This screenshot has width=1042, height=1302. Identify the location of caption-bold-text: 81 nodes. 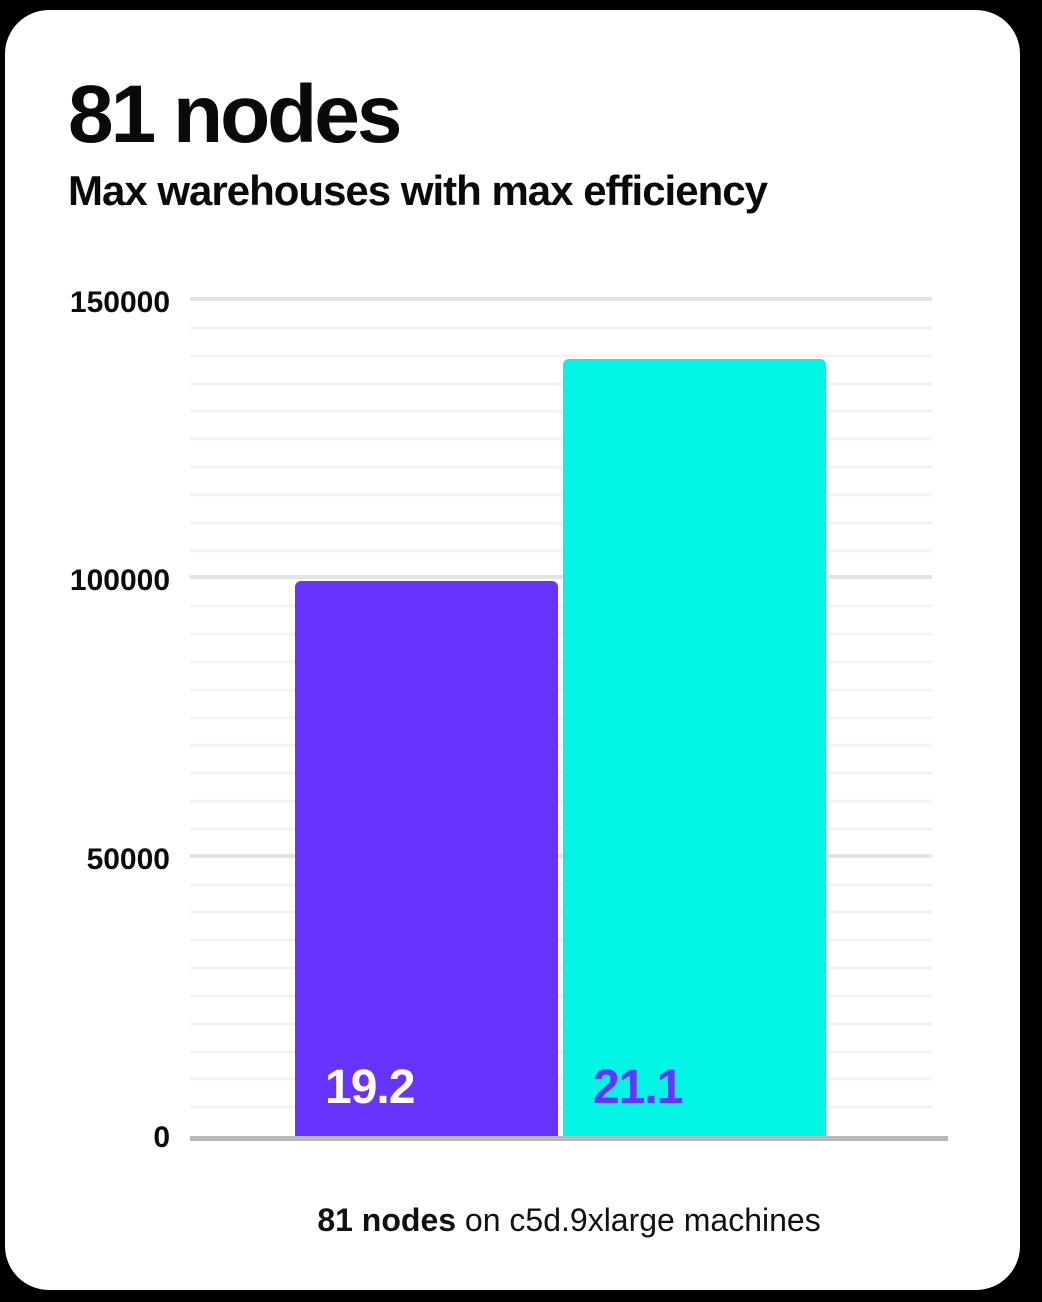
(387, 1220).